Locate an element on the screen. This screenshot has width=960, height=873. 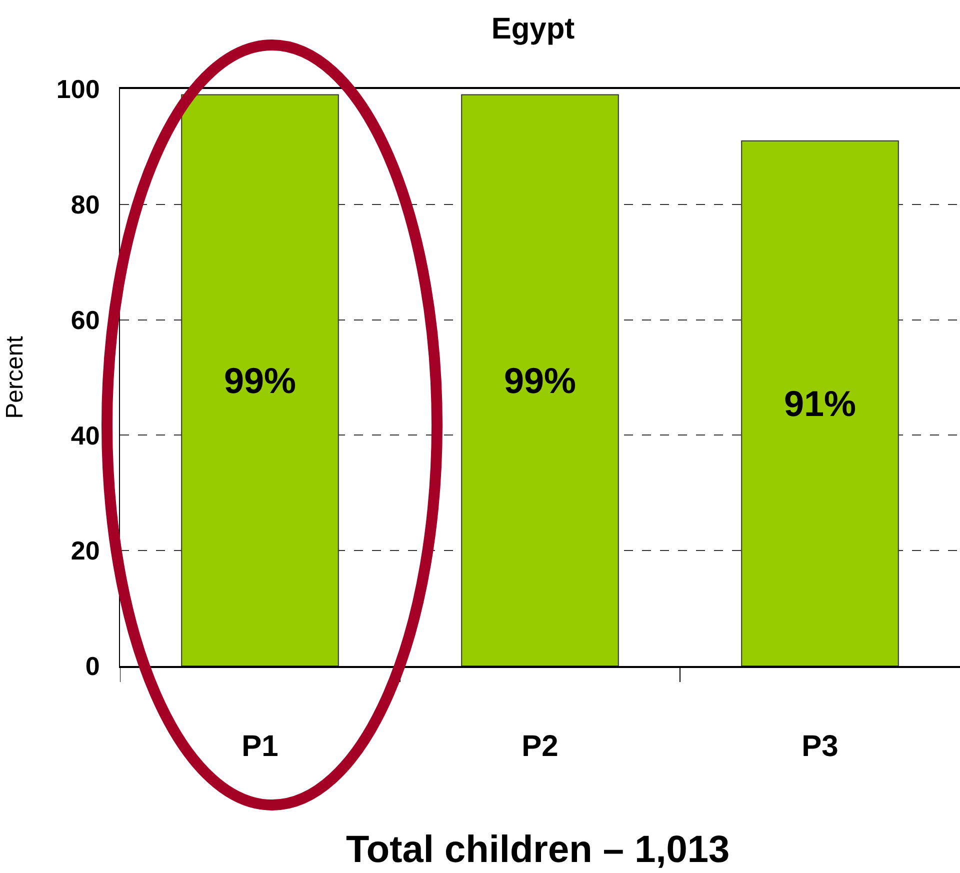
y-tick-label: 100 is located at coordinates (78, 89).